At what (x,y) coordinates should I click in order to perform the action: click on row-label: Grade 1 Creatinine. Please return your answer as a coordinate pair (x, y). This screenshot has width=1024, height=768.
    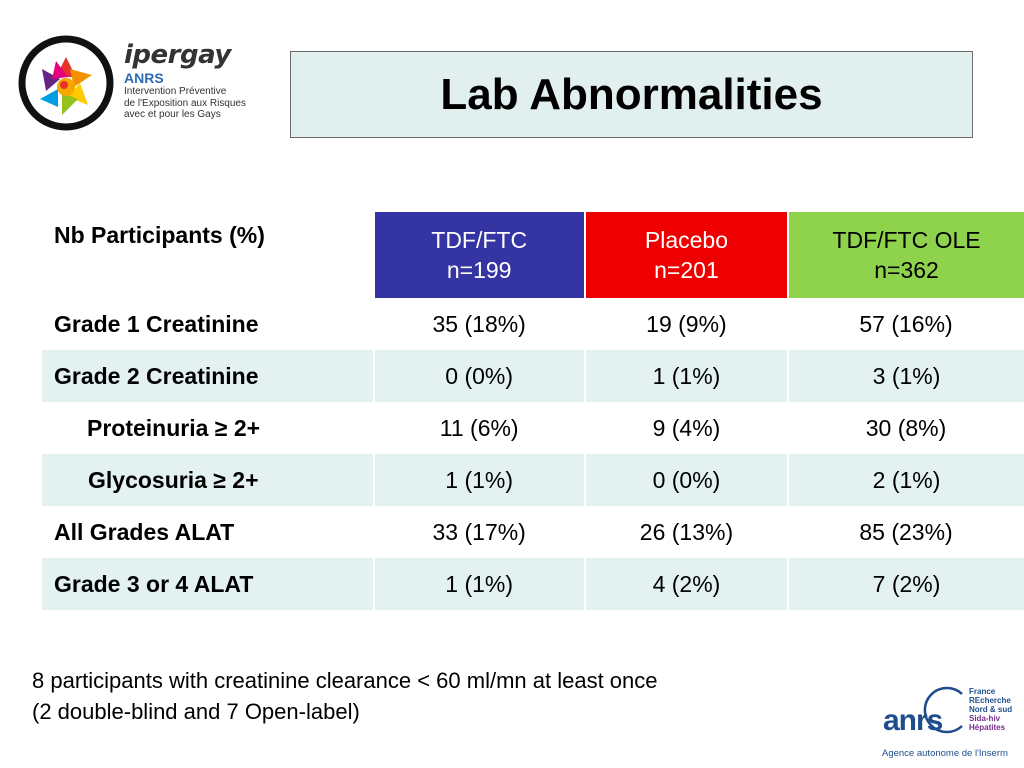
    Looking at the image, I should click on (156, 323).